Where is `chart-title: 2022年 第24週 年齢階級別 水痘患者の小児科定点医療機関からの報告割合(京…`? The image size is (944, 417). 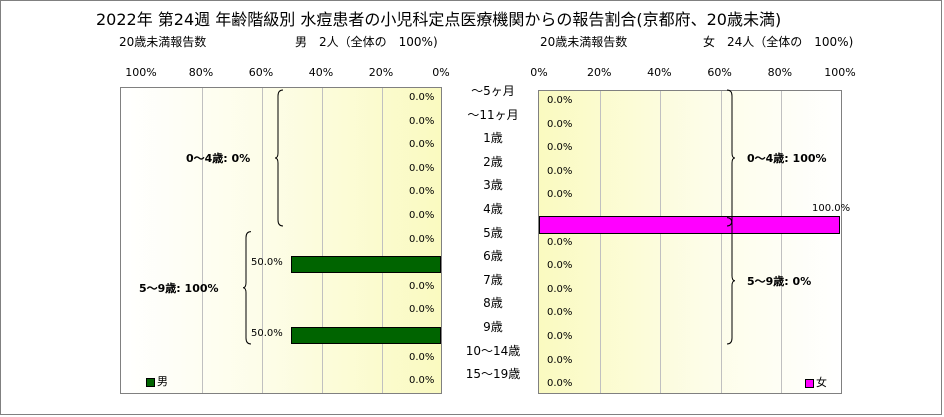
chart-title: 2022年 第24週 年齢階級別 水痘患者の小児科定点医療機関からの報告割合(京… is located at coordinates (439, 19).